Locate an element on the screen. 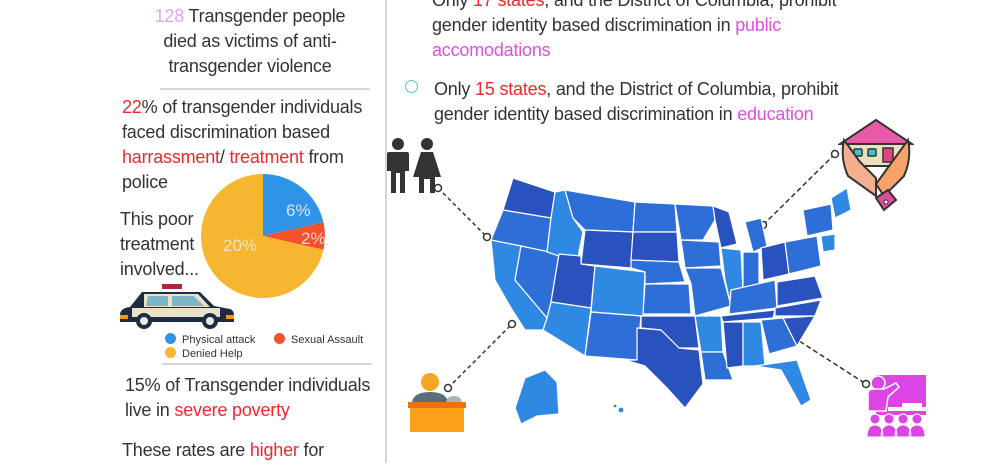  pie-slice-physical-attack is located at coordinates (293, 205).